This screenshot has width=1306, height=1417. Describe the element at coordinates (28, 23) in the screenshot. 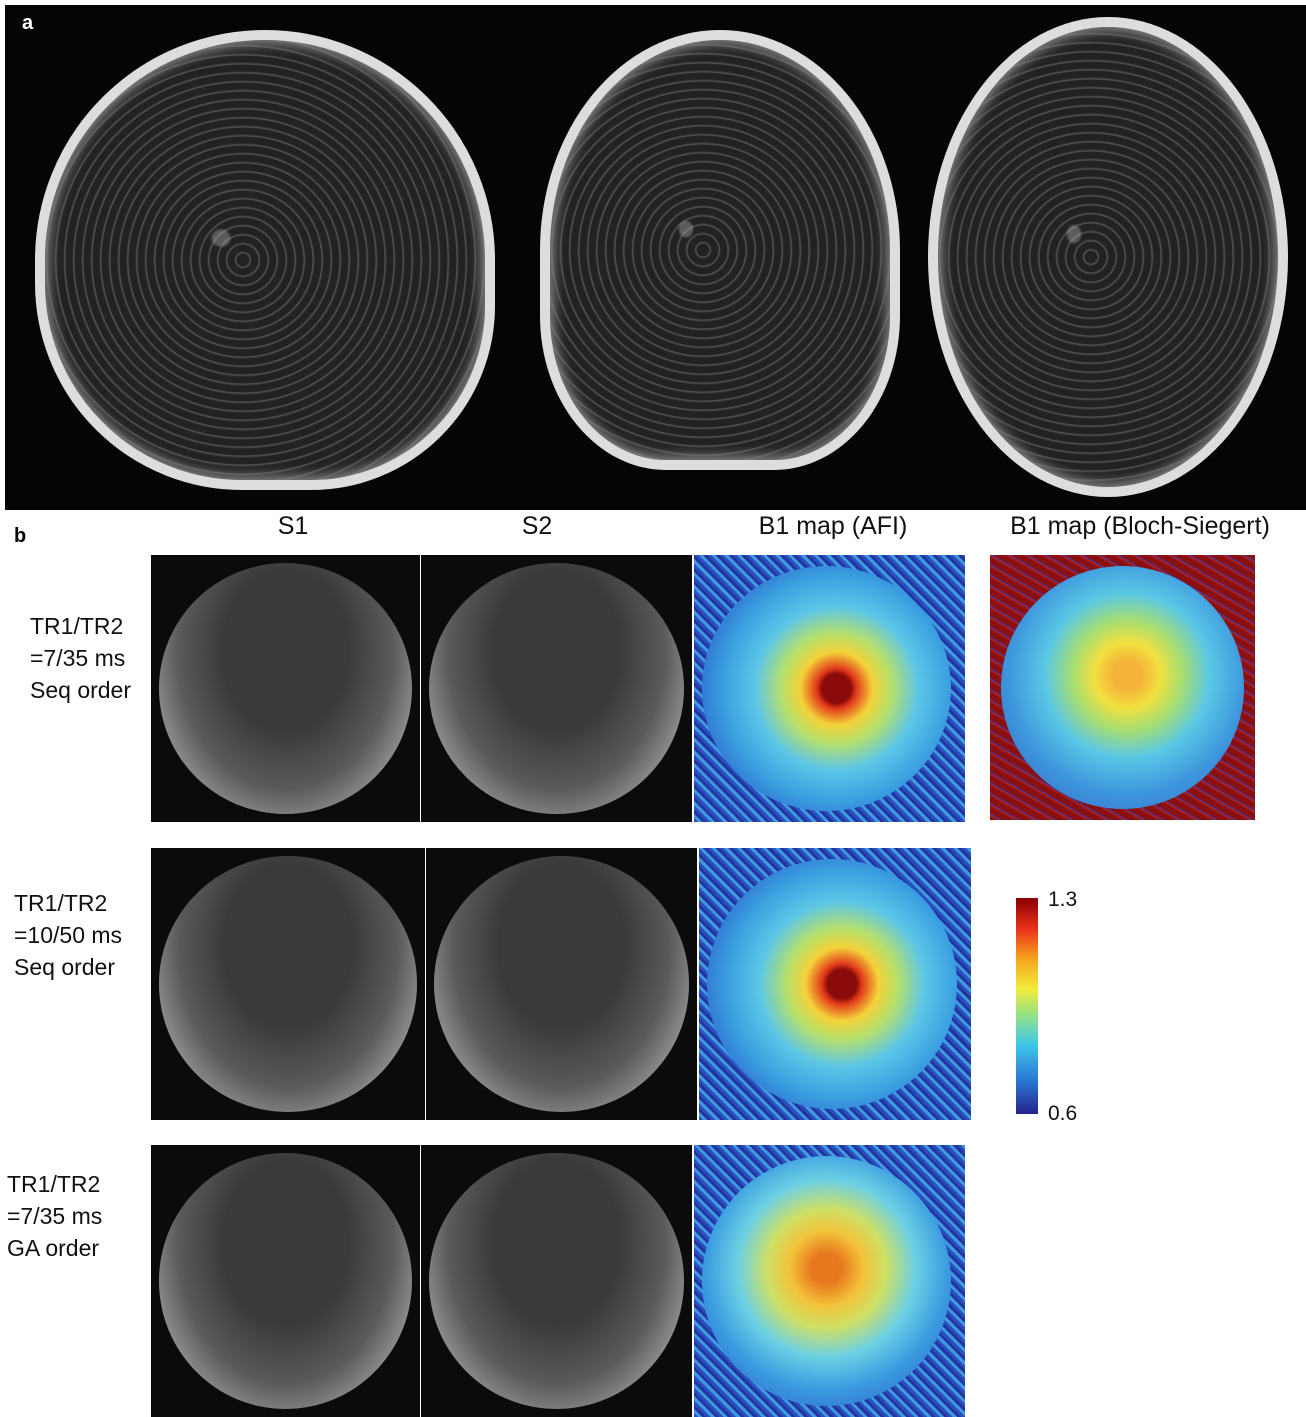

I see `panel-a-label: a` at that location.